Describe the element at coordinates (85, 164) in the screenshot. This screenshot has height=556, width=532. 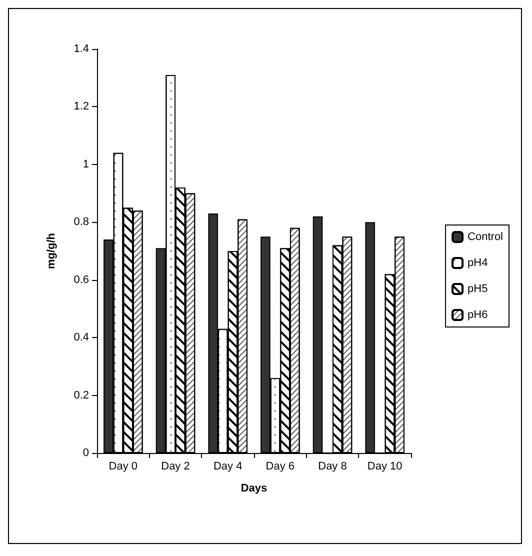
I see `y-tick-label: 1` at that location.